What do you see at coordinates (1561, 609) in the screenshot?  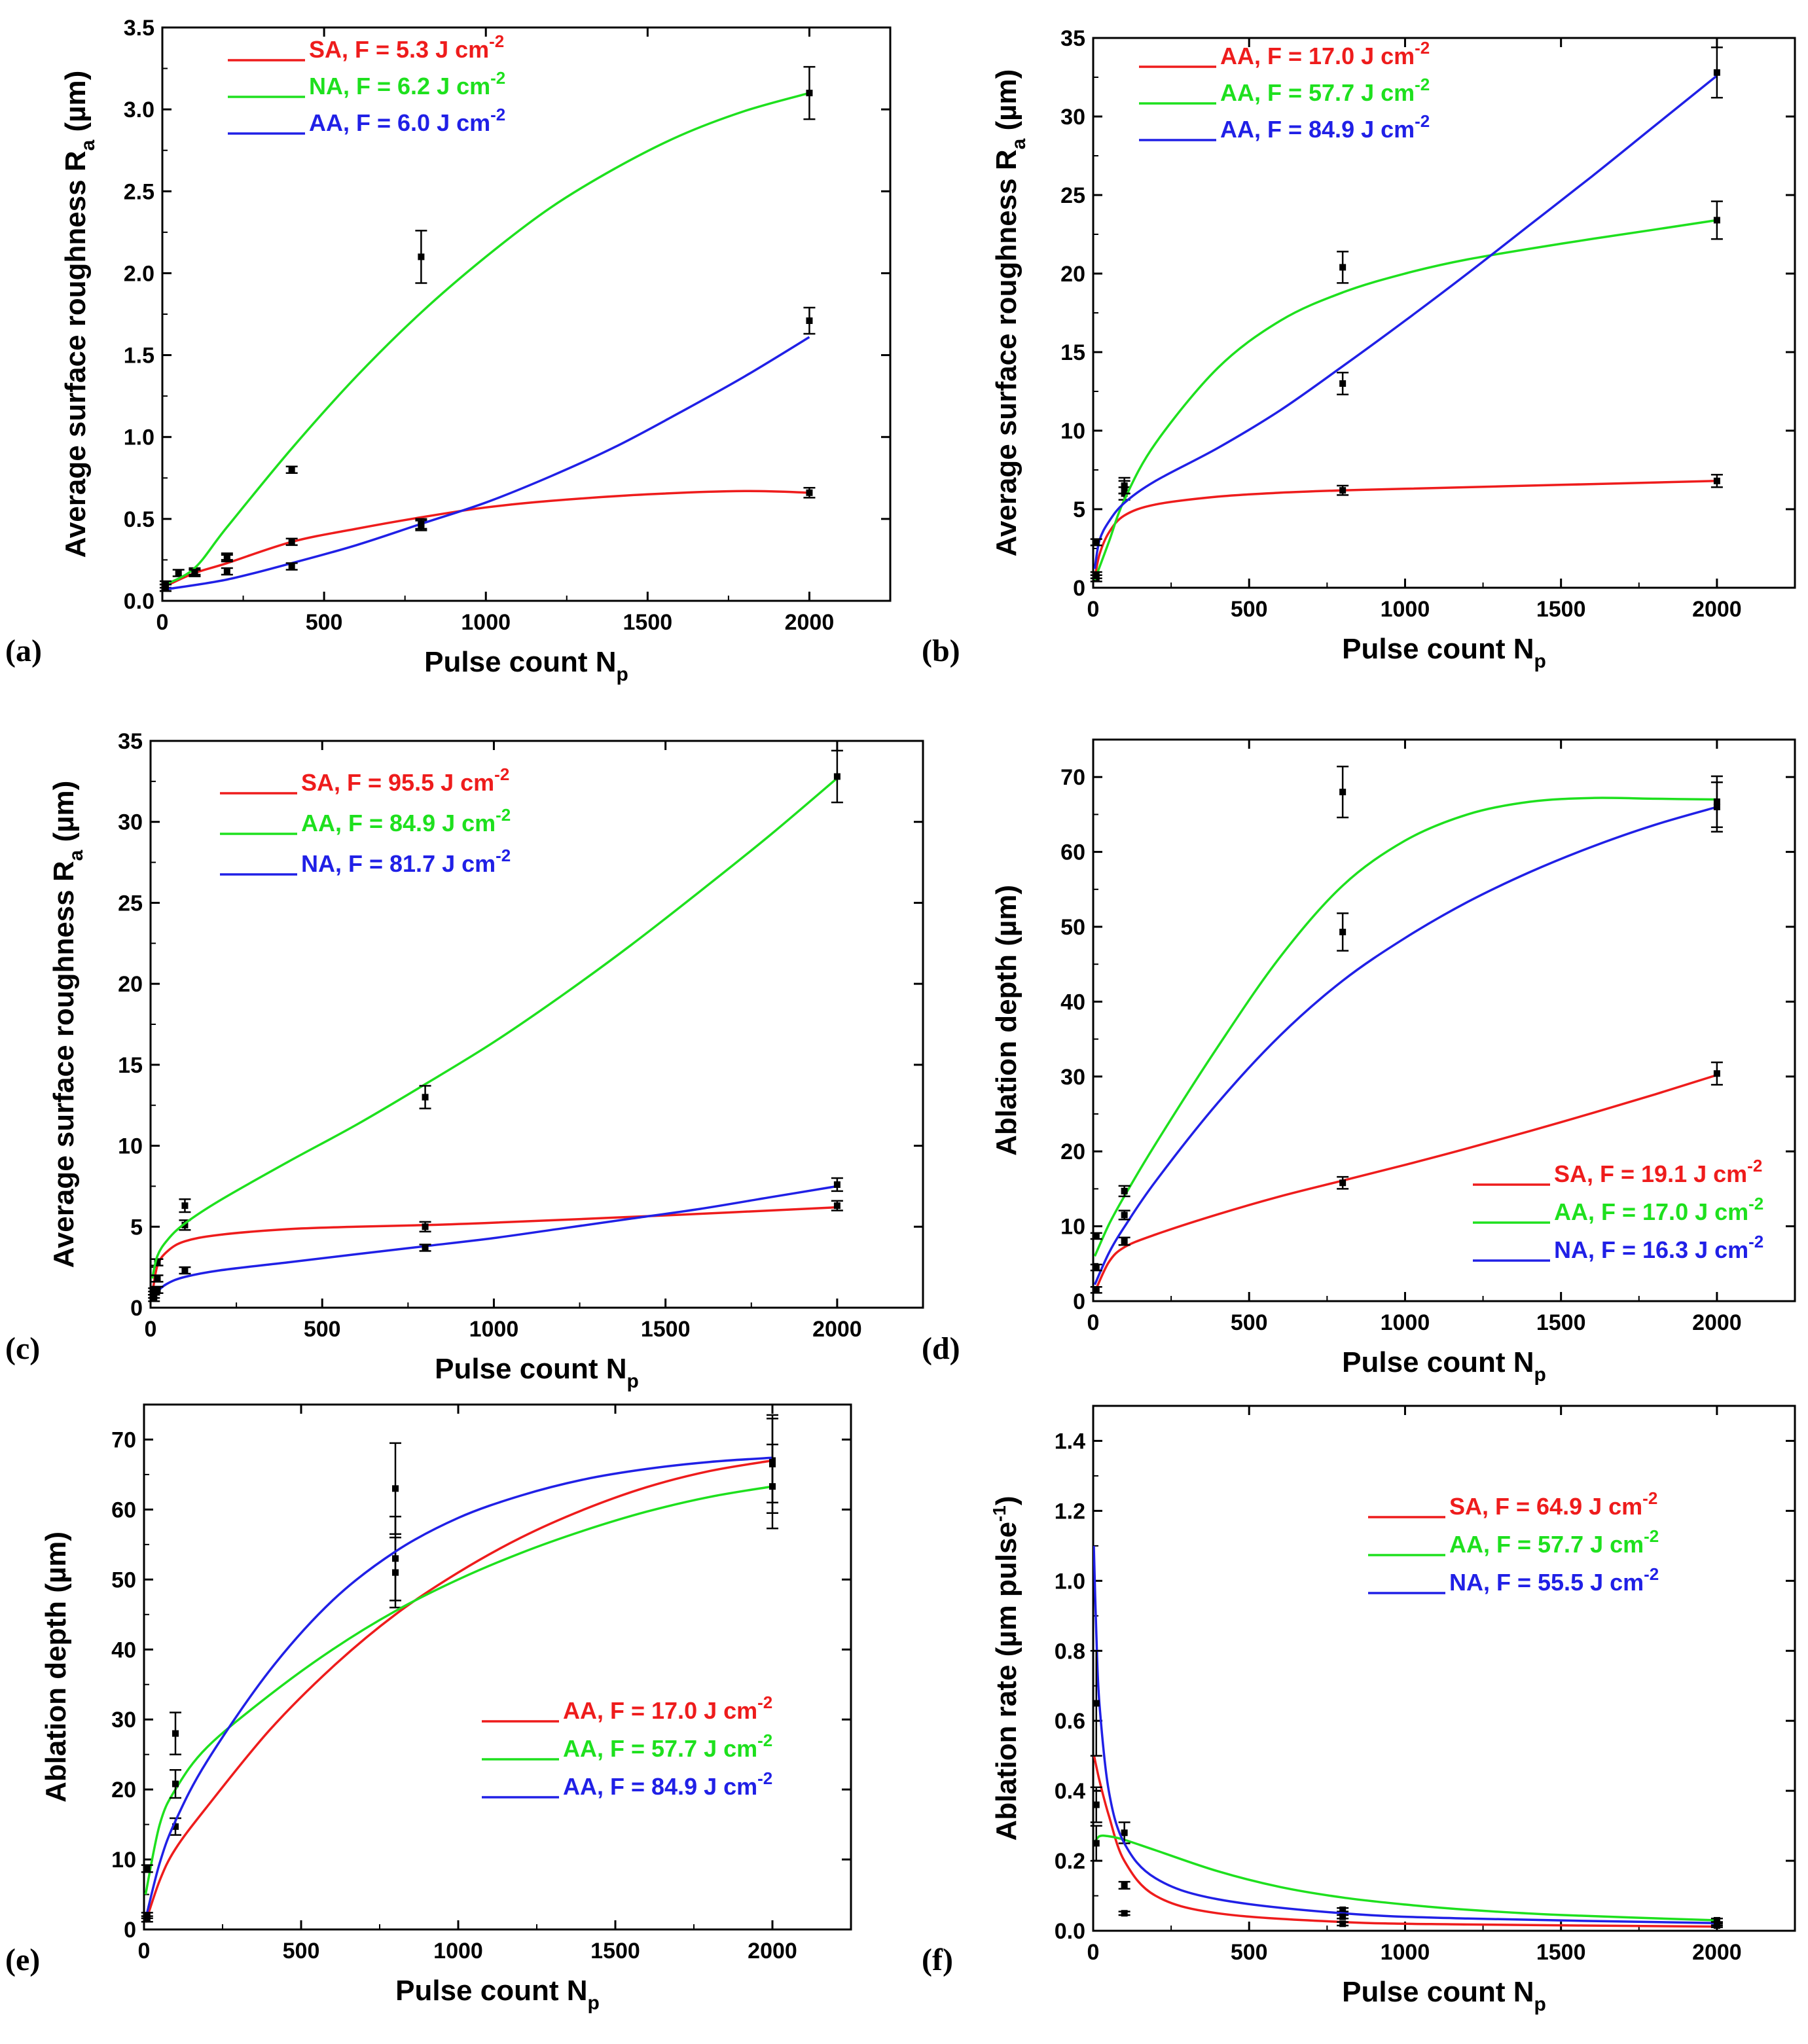 I see `x-tick-label-b: 1500` at bounding box center [1561, 609].